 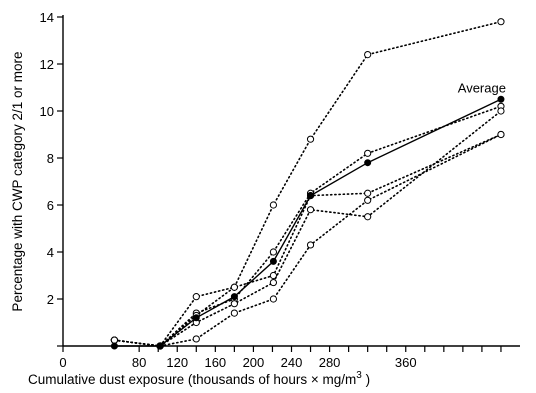 I want to click on x-tick-label: 280, so click(x=330, y=362).